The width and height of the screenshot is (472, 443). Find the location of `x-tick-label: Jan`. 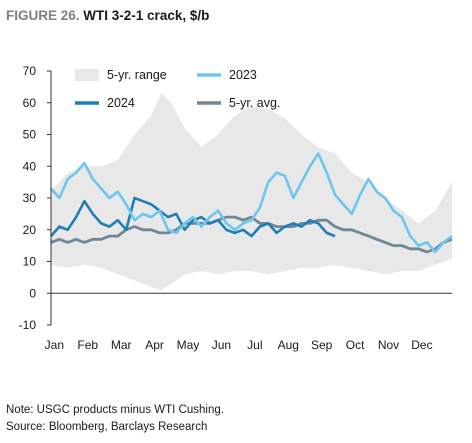

x-tick-label: Jan is located at coordinates (54, 345).